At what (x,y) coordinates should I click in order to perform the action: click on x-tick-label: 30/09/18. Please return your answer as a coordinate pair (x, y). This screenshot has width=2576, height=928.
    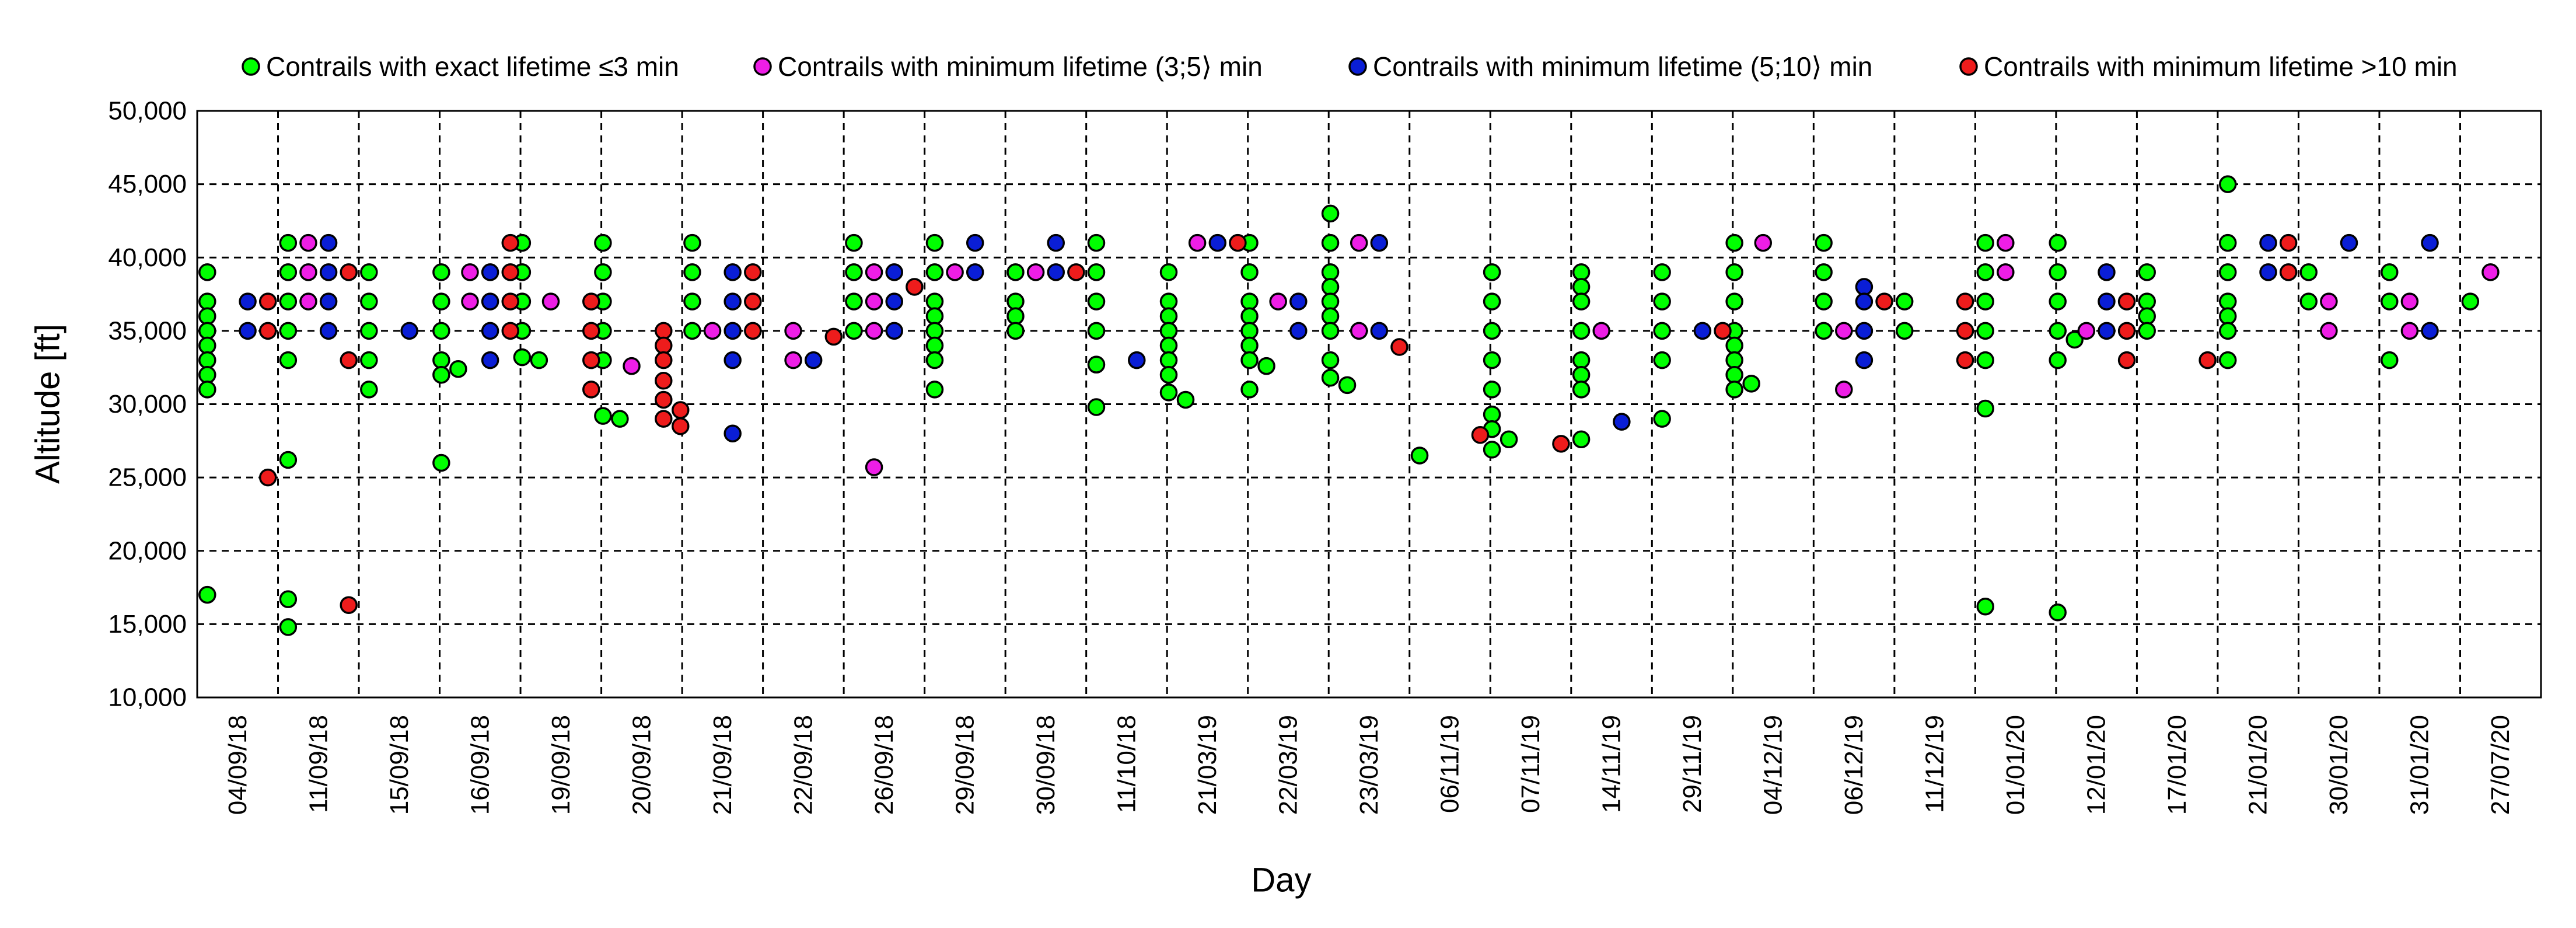
    Looking at the image, I should click on (1046, 765).